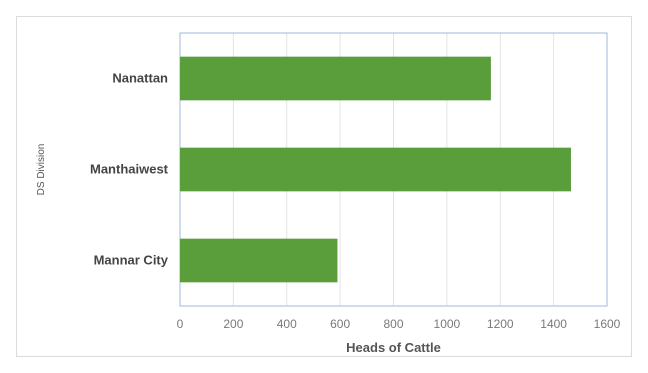 The width and height of the screenshot is (648, 373). Describe the element at coordinates (553, 324) in the screenshot. I see `x-tick-label: 1400` at that location.